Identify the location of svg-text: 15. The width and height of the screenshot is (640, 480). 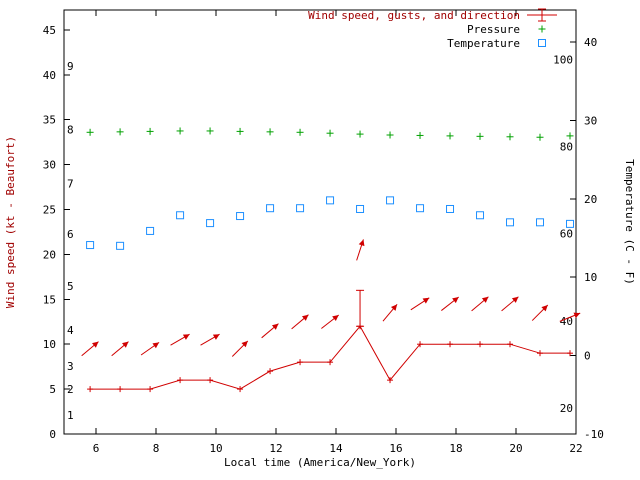
(49, 299).